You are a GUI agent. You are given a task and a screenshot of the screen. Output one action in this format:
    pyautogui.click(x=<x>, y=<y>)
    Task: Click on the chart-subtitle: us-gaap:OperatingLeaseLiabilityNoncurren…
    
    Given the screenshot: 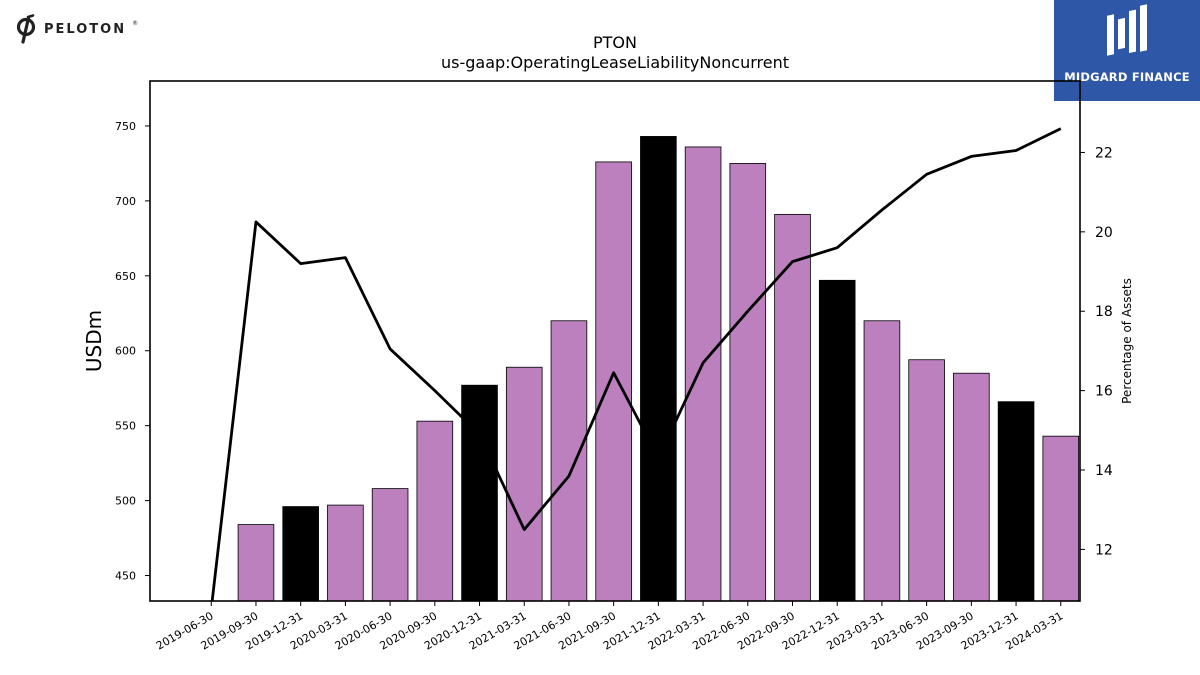 What is the action you would take?
    pyautogui.click(x=615, y=62)
    